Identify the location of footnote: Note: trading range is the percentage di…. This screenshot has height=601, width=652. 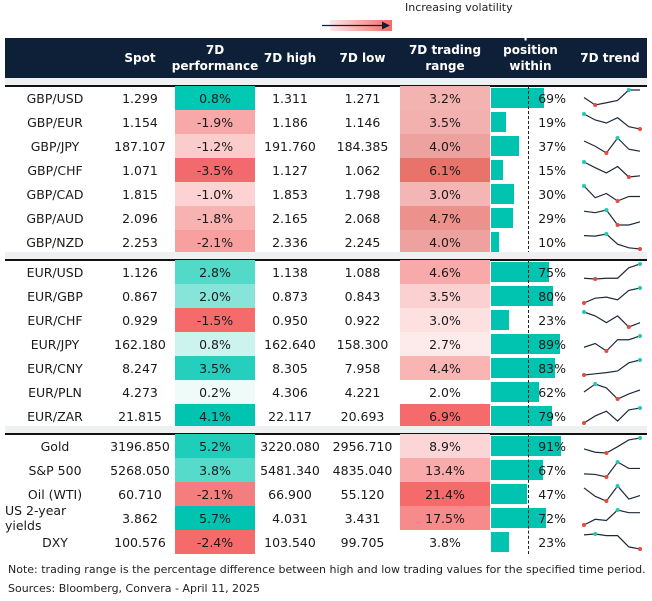
(327, 569).